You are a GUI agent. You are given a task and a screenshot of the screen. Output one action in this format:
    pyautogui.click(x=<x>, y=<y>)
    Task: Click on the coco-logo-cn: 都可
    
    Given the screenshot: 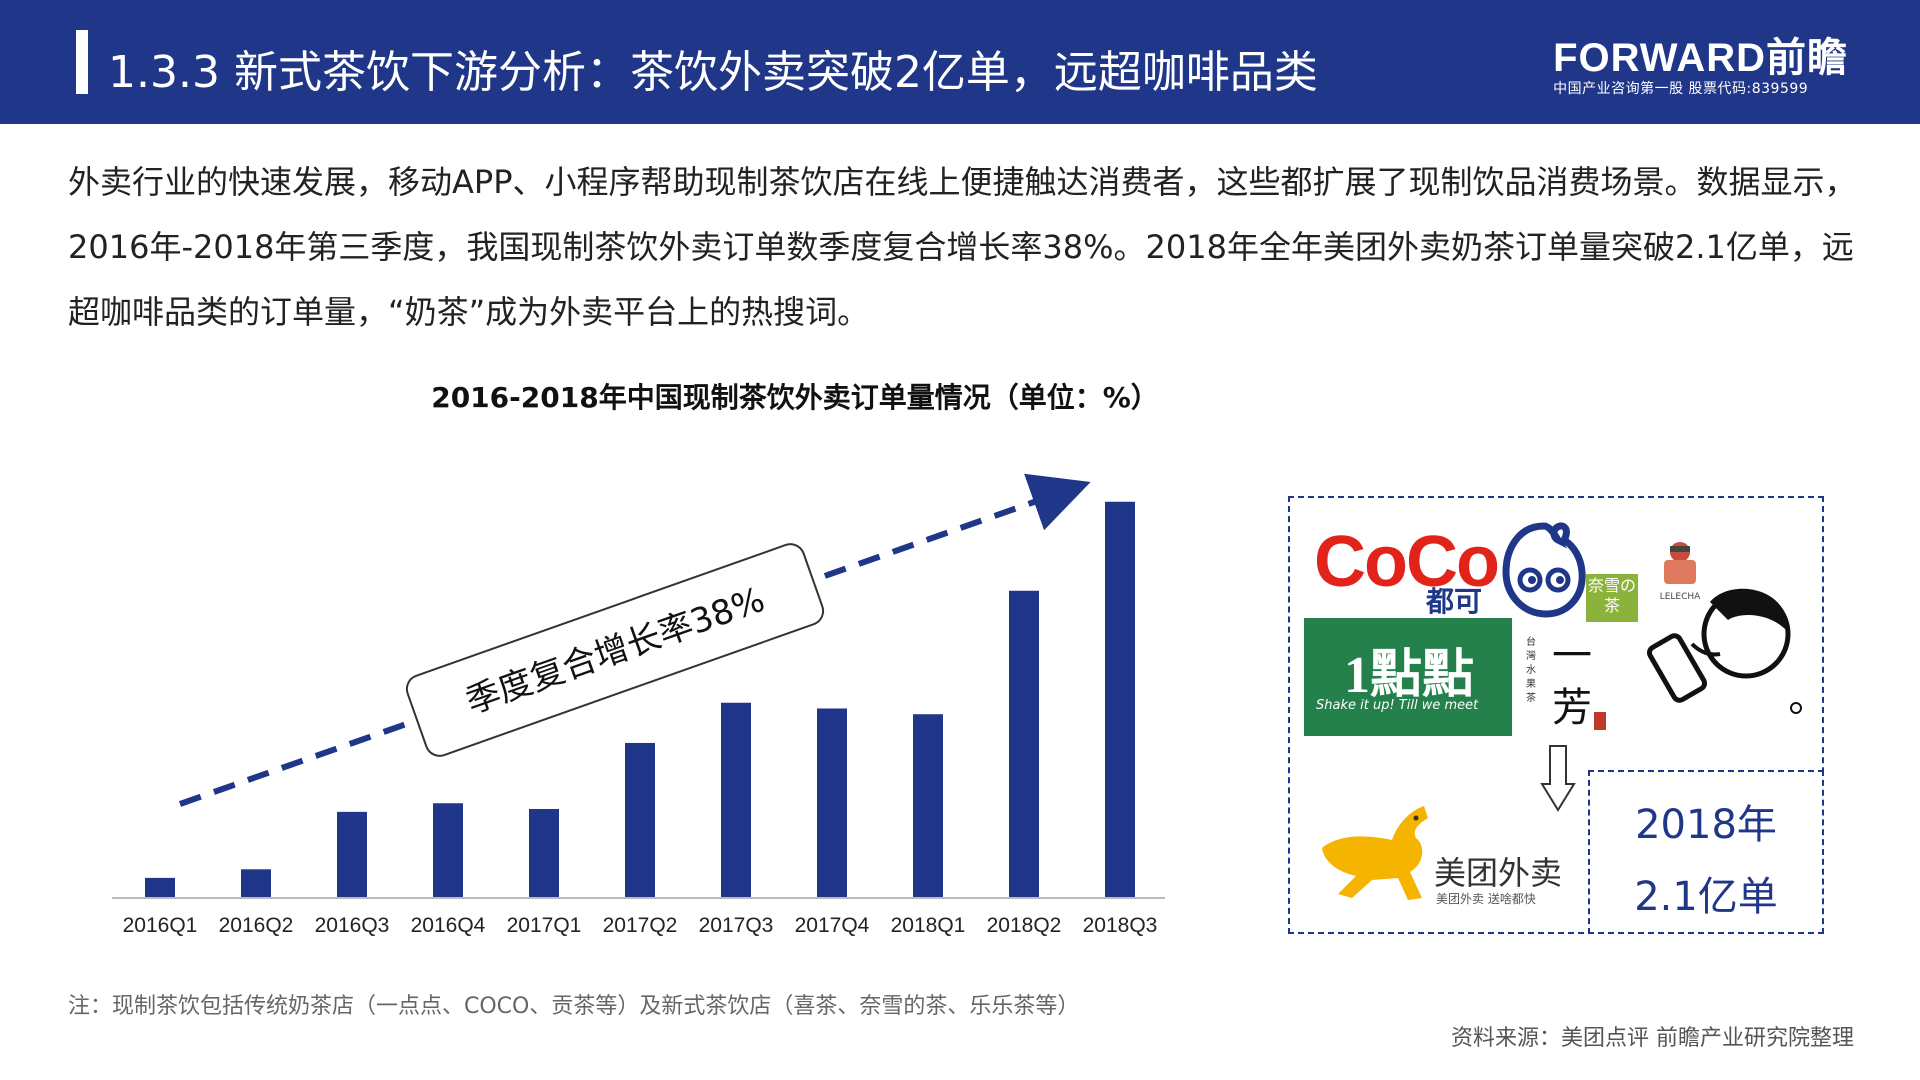 What is the action you would take?
    pyautogui.click(x=1454, y=601)
    